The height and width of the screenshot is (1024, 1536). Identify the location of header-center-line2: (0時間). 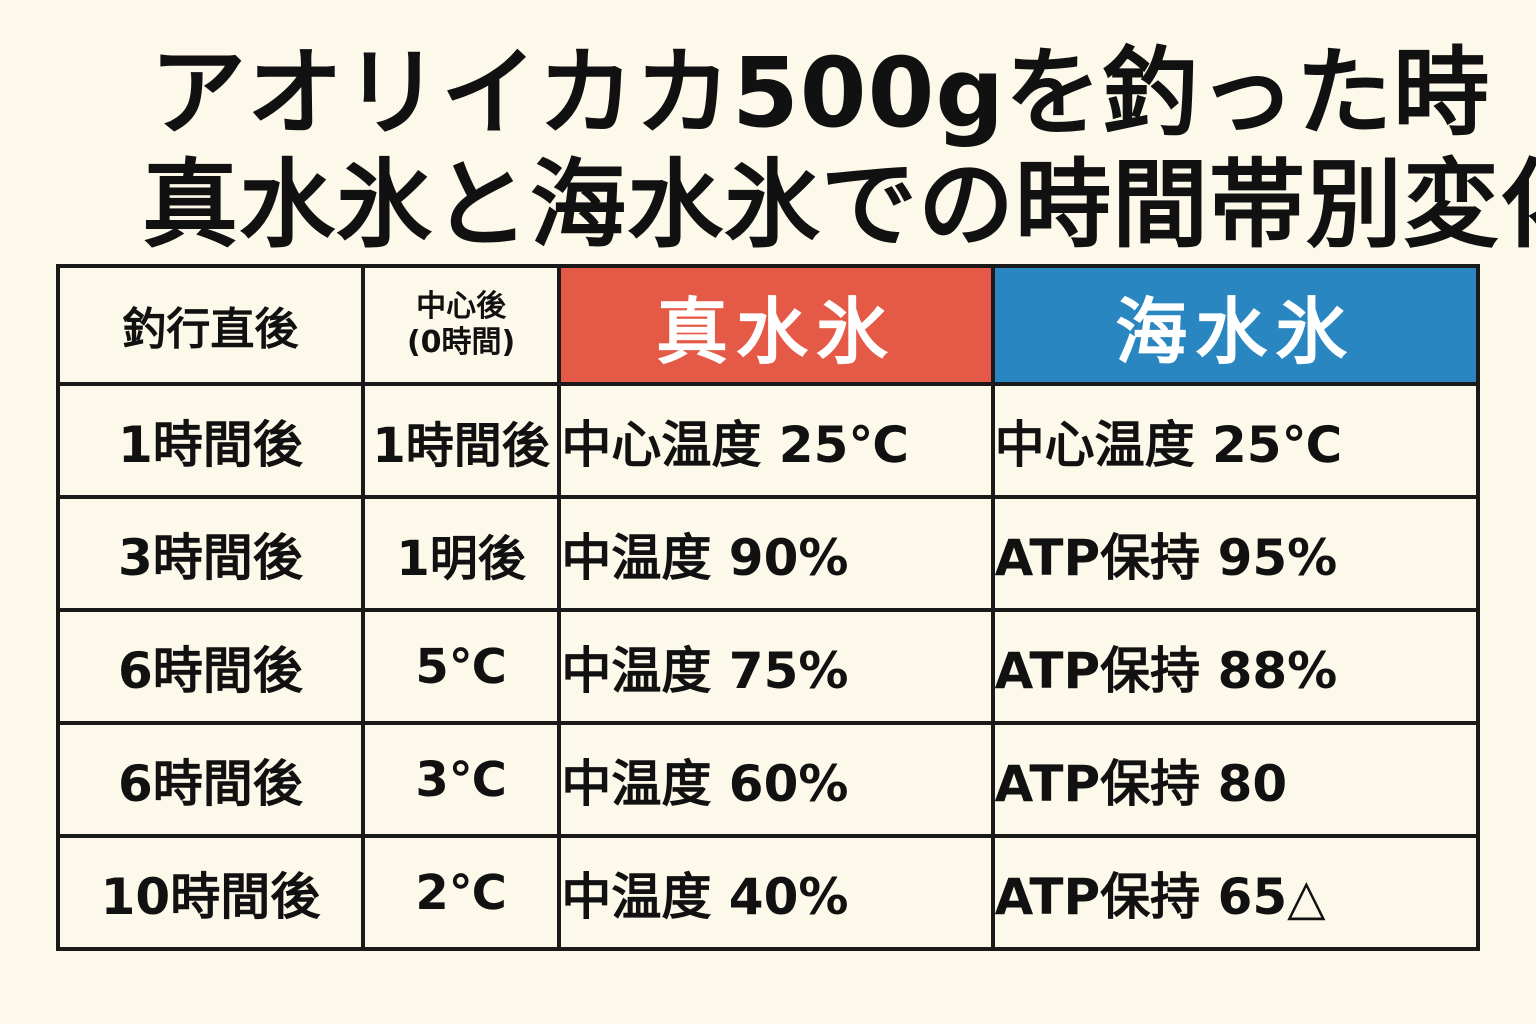
(461, 342).